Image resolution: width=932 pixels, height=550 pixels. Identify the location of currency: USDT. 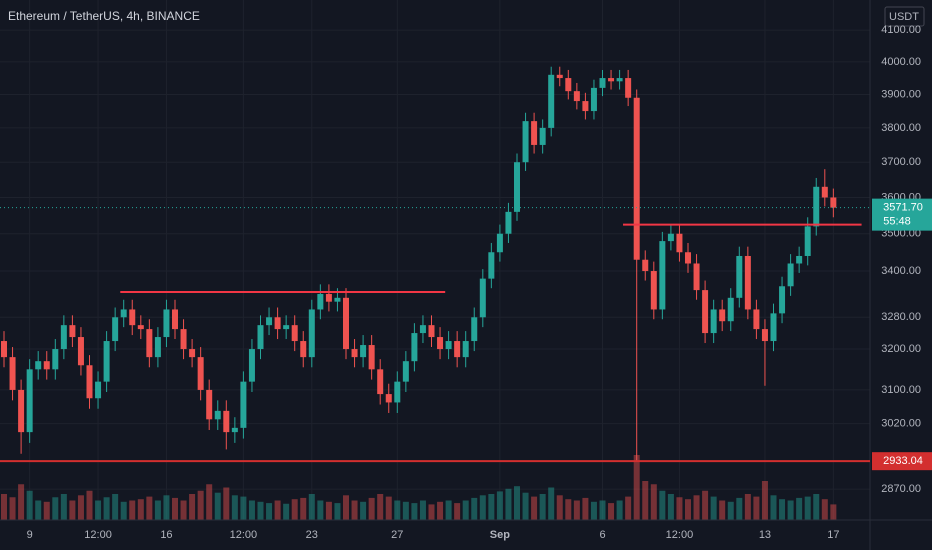
(904, 17).